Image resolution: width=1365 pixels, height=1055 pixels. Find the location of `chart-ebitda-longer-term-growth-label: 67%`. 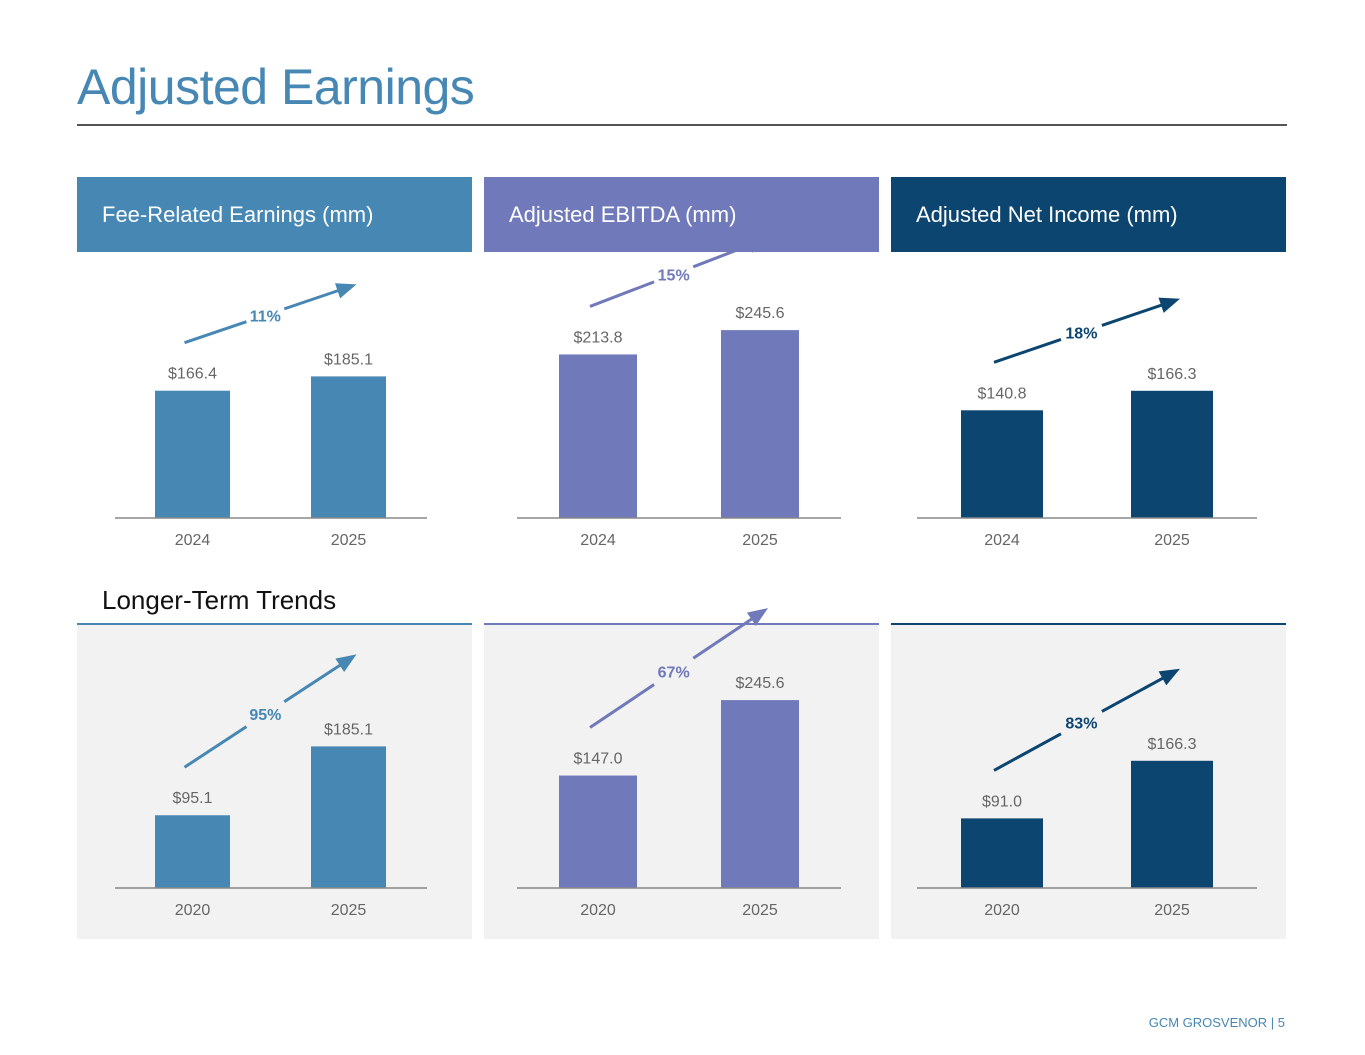

chart-ebitda-longer-term-growth-label: 67% is located at coordinates (674, 672).